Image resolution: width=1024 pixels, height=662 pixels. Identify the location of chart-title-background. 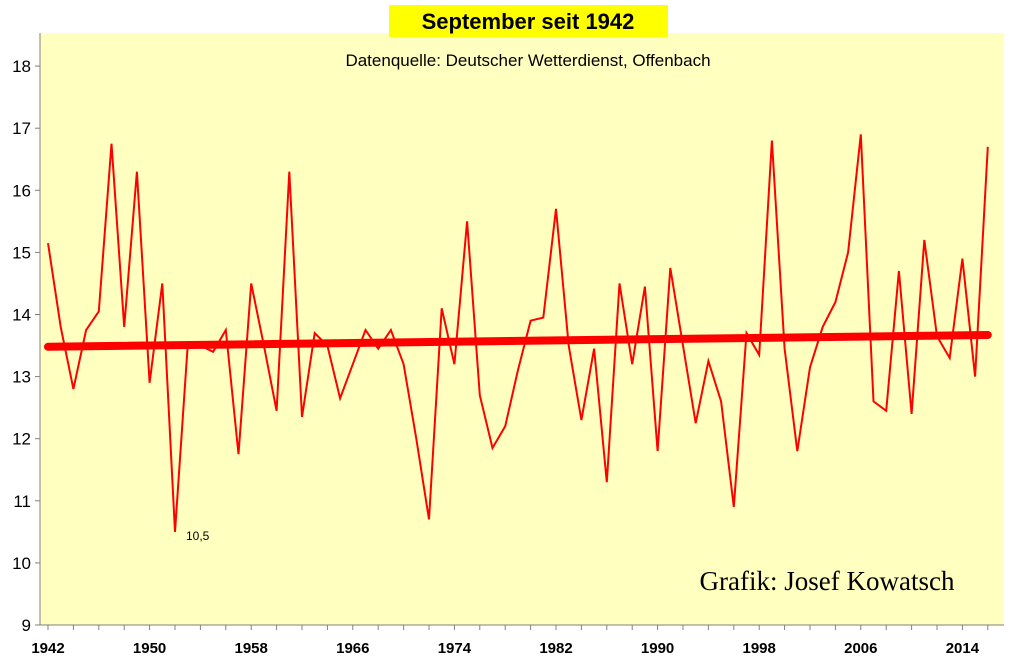
(528, 21).